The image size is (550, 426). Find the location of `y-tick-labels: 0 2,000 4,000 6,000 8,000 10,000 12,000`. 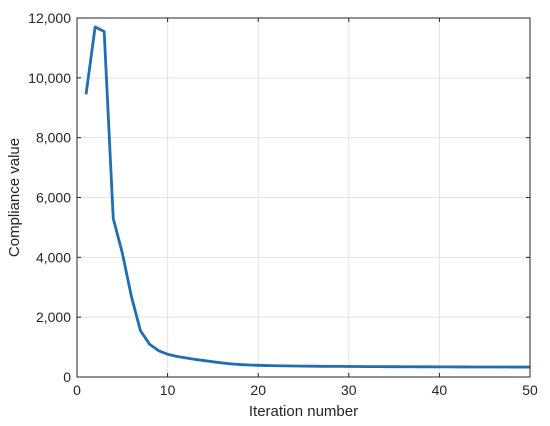

y-tick-labels: 0 2,000 4,000 6,000 8,000 10,000 12,000 is located at coordinates (49, 197).